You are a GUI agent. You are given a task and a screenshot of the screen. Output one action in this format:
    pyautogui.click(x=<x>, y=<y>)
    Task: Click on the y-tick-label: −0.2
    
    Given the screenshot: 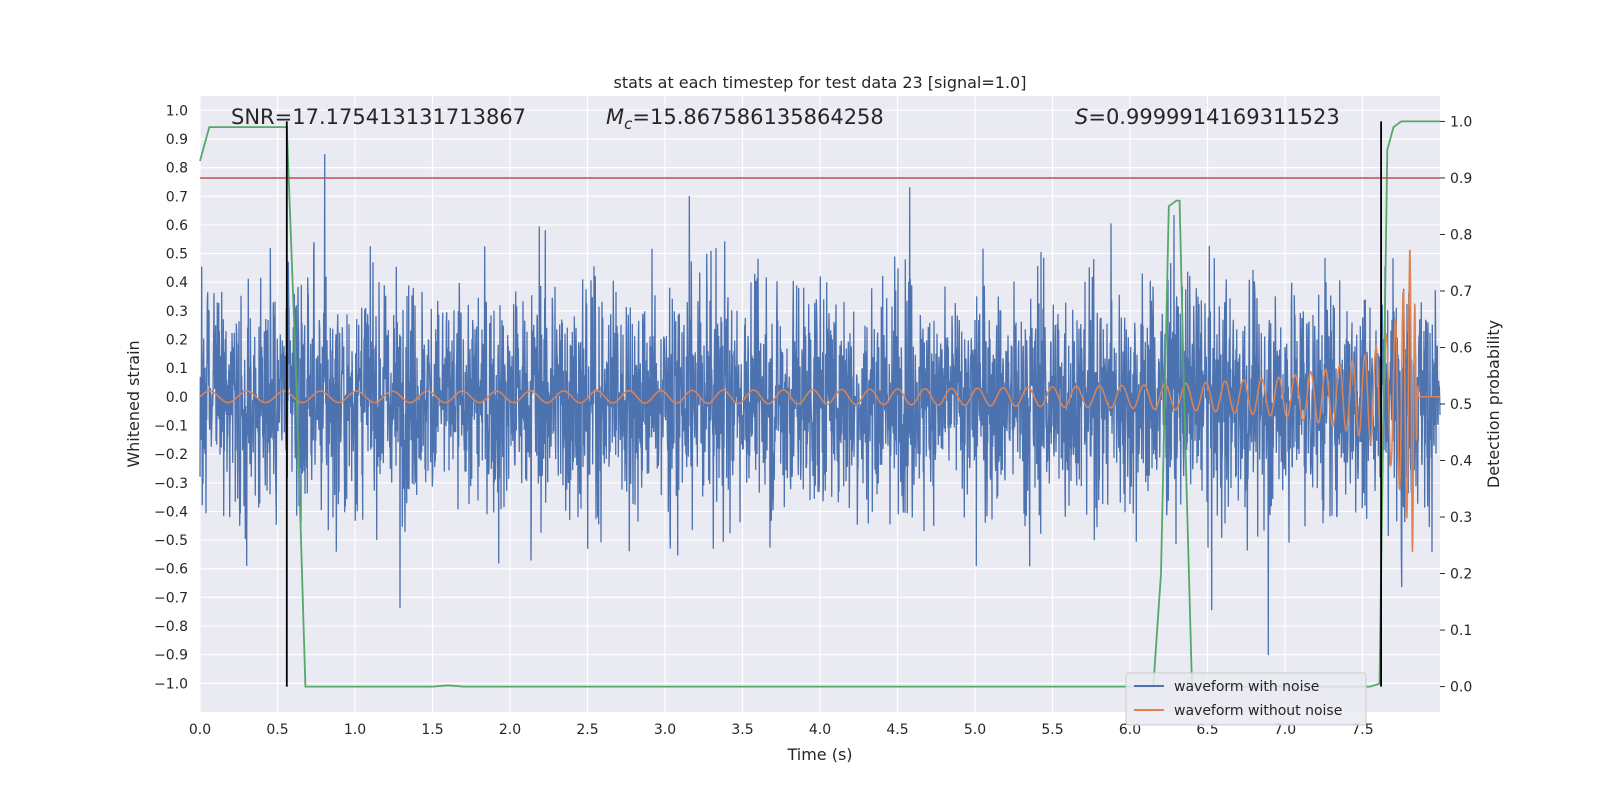 What is the action you would take?
    pyautogui.click(x=171, y=455)
    